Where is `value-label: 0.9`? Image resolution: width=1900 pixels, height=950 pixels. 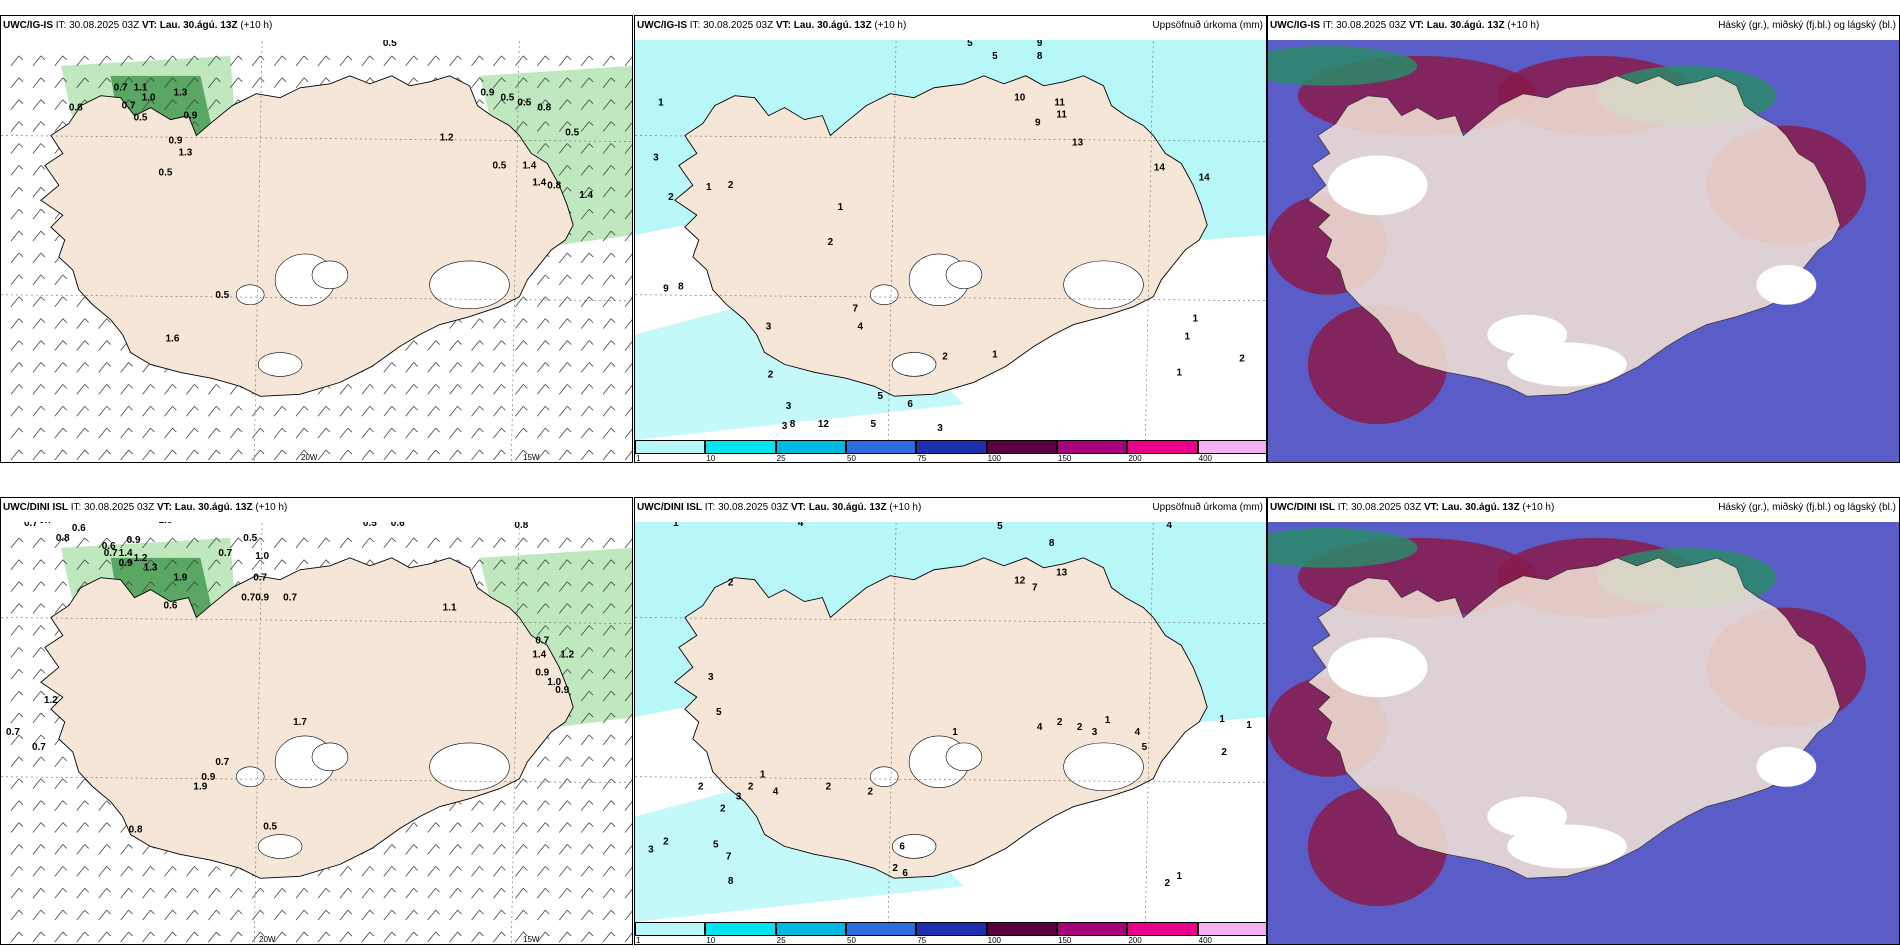
value-label: 0.9 is located at coordinates (134, 540).